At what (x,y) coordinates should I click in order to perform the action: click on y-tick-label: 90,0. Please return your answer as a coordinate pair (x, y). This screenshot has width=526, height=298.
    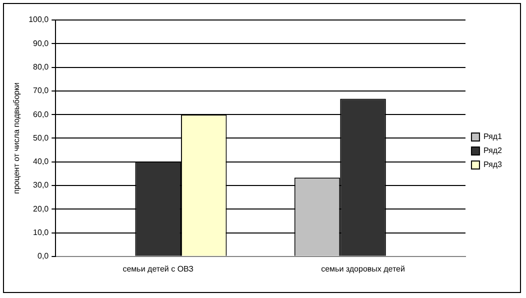
    Looking at the image, I should click on (41, 43).